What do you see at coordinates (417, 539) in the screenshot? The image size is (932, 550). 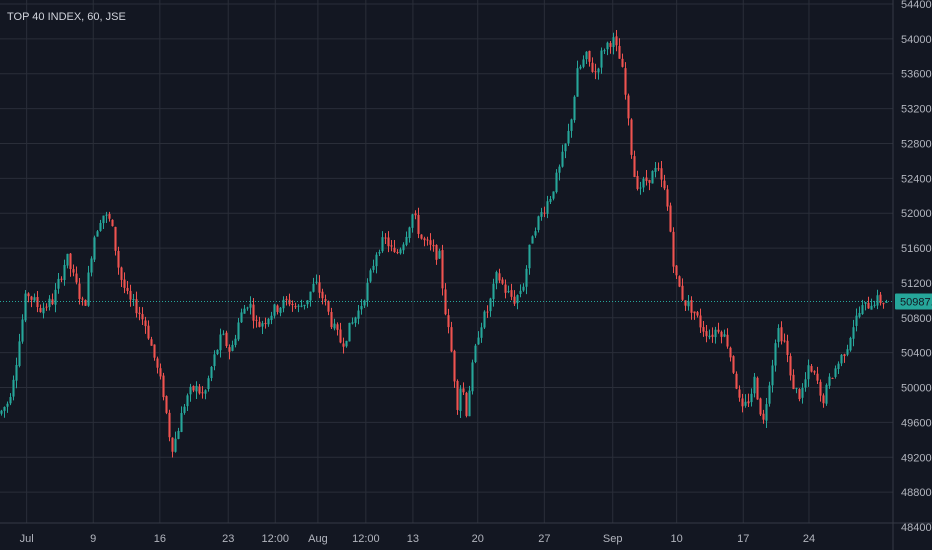 I see `time-axis: Jul 9 16 23 12:00 Aug 12:00 13 20 27 Sep 10 17 24` at bounding box center [417, 539].